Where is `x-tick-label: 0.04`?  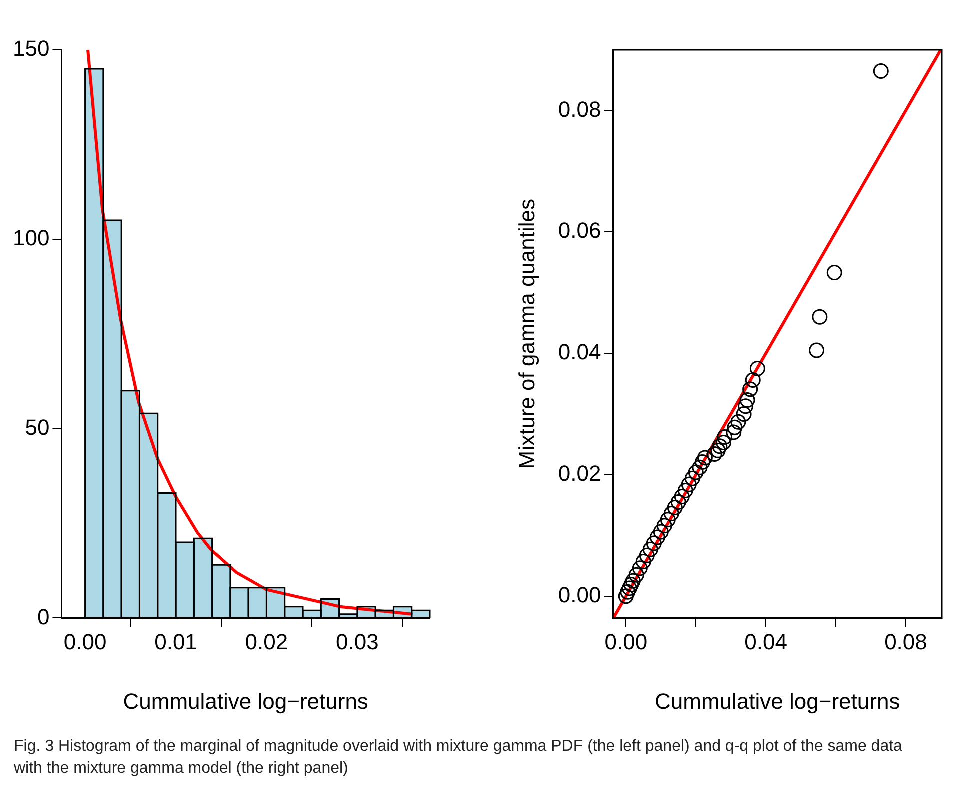
x-tick-label: 0.04 is located at coordinates (766, 641).